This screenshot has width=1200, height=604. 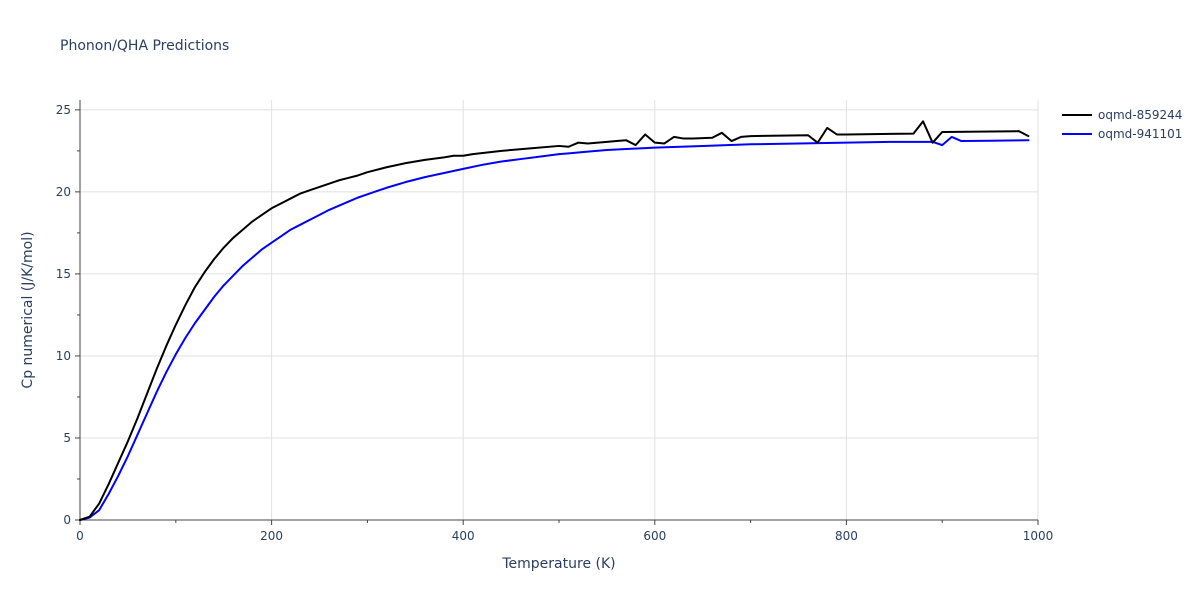 I want to click on legend-item-2: oqmd-941101, so click(x=1122, y=134).